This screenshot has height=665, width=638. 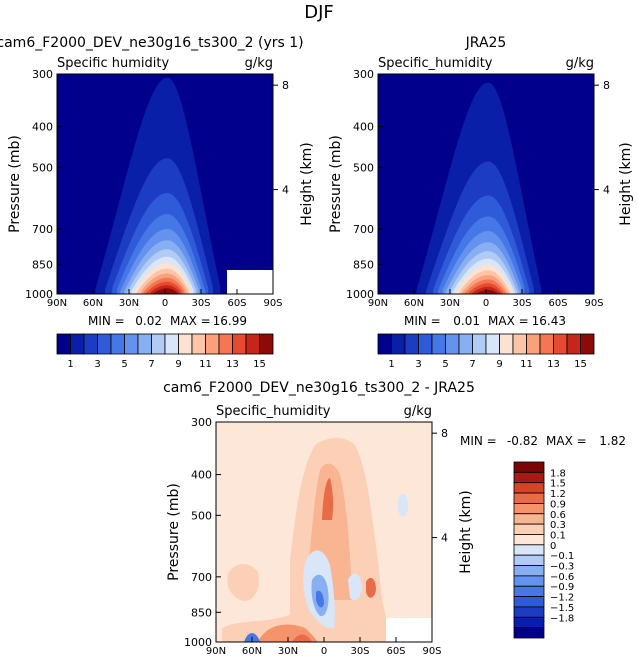 What do you see at coordinates (319, 12) in the screenshot?
I see `season-title: DJF` at bounding box center [319, 12].